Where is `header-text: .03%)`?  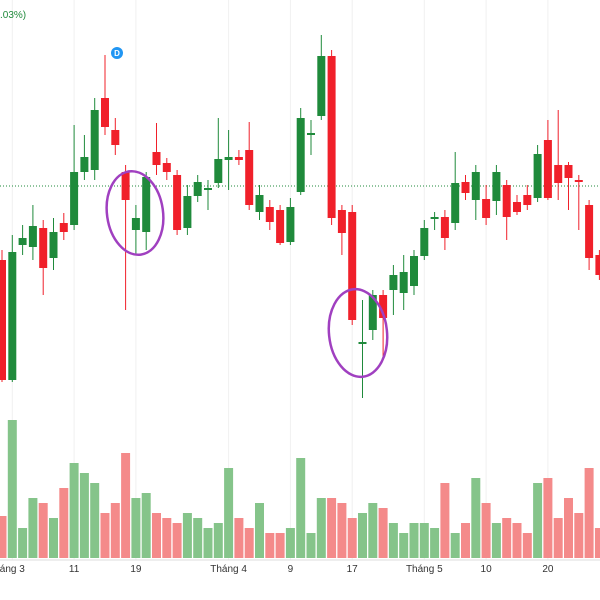 header-text: .03%) is located at coordinates (13, 15).